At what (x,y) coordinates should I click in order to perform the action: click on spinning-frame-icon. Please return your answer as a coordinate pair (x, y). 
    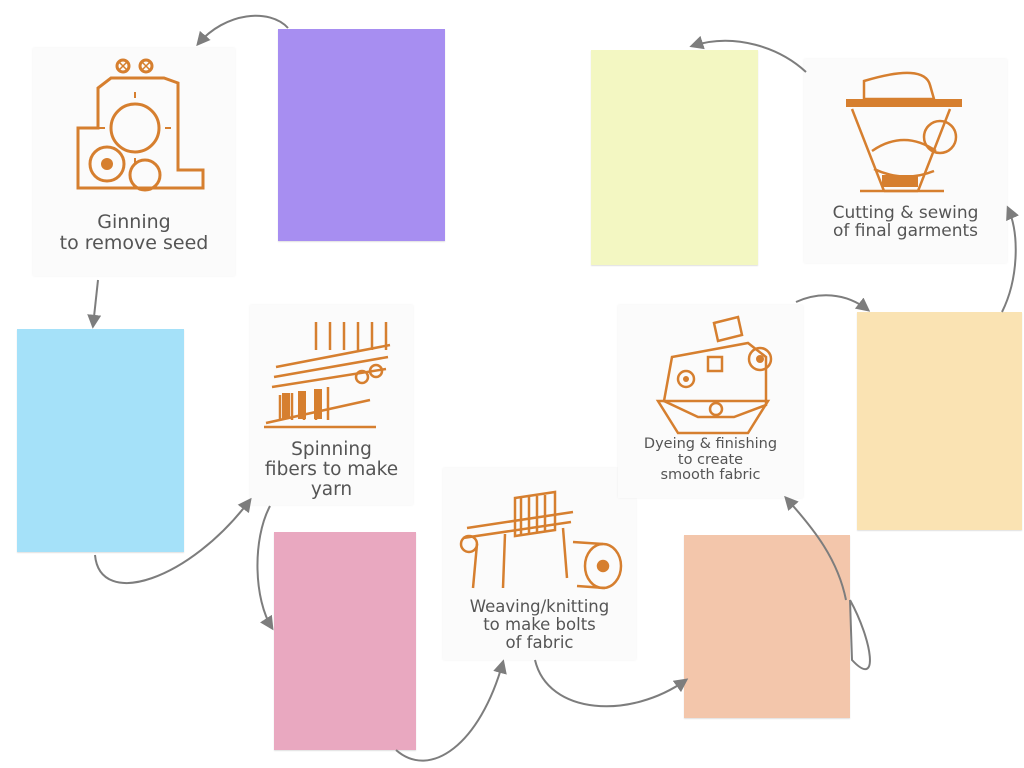
    Looking at the image, I should click on (327, 375).